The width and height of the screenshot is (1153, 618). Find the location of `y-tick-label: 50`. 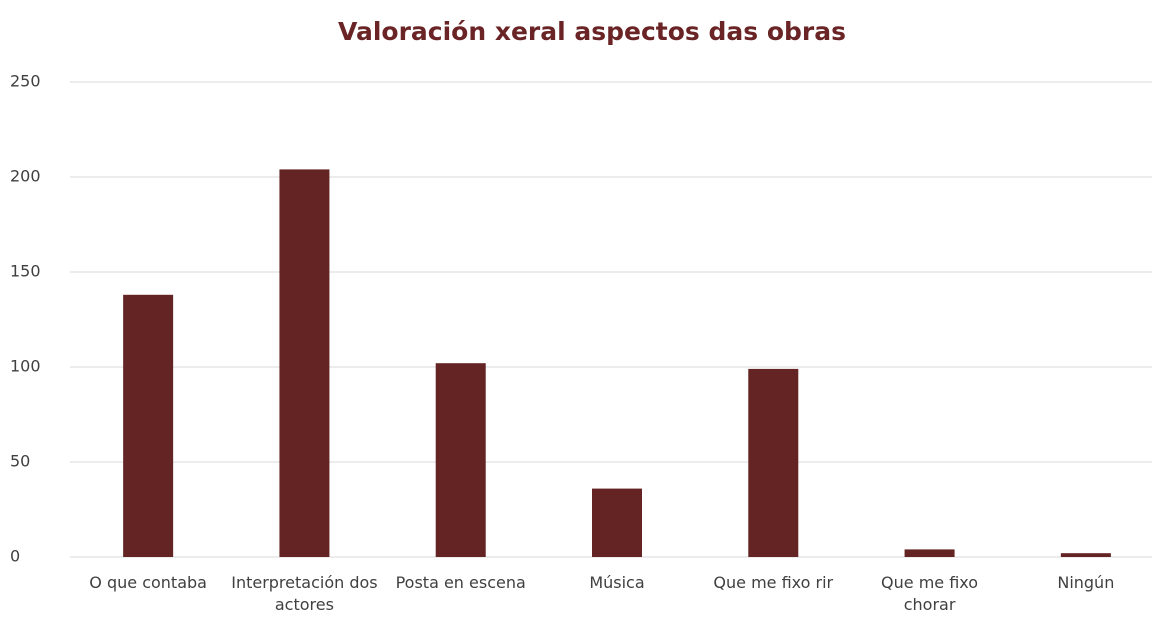

y-tick-label: 50 is located at coordinates (20, 461).